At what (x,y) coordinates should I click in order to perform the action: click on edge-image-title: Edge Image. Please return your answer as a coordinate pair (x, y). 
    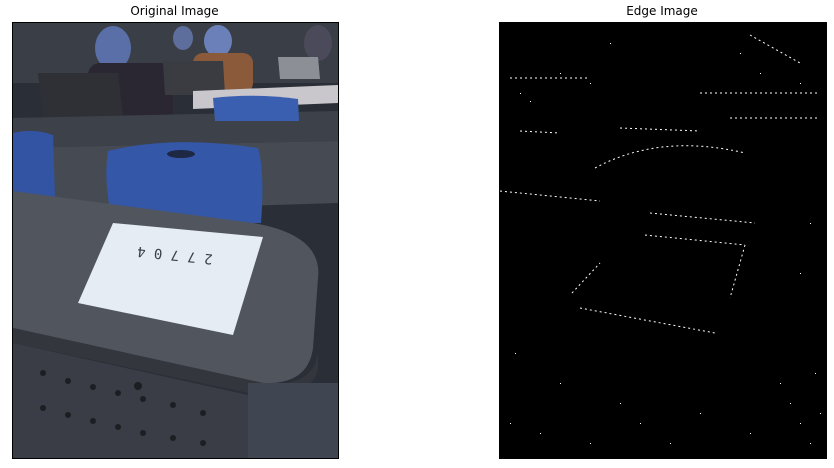
    Looking at the image, I should click on (662, 11).